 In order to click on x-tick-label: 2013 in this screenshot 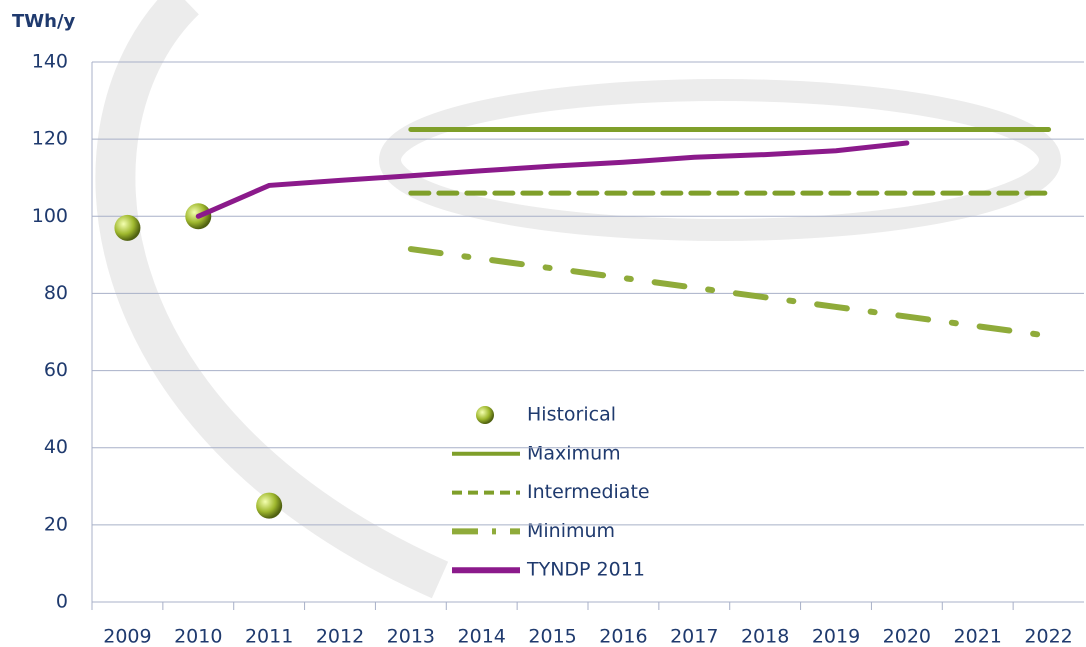, I will do `click(411, 636)`.